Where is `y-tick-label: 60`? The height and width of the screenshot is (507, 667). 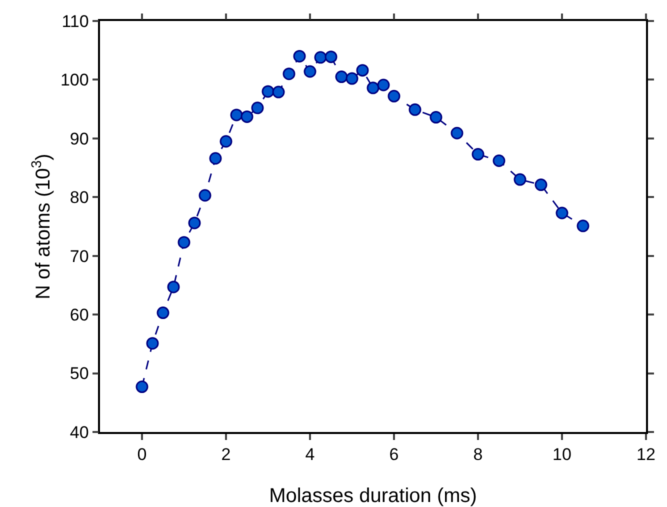 y-tick-label: 60 is located at coordinates (79, 315).